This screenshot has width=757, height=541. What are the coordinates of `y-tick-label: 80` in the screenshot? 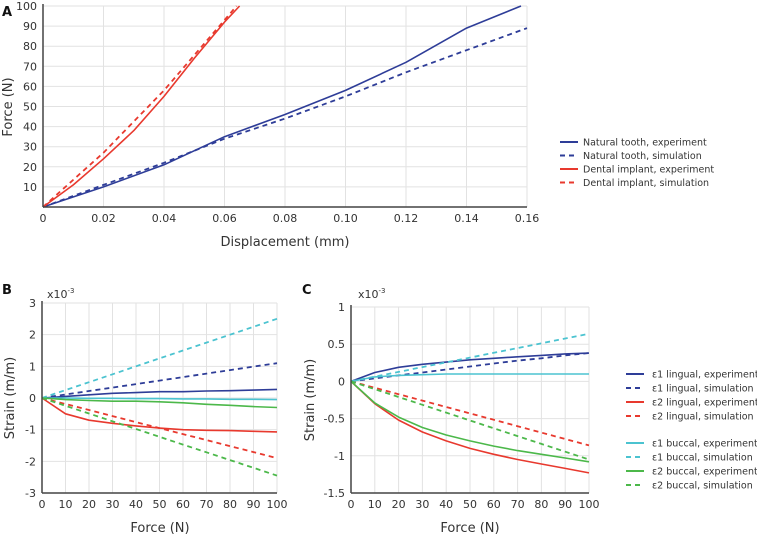 It's located at (30, 46).